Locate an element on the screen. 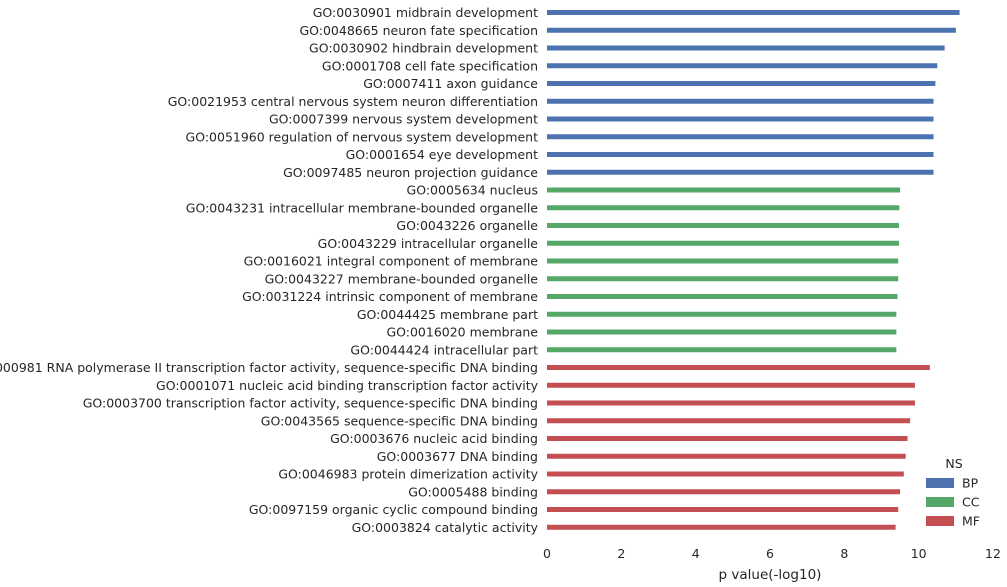  legend-label-mf: MF is located at coordinates (971, 521).